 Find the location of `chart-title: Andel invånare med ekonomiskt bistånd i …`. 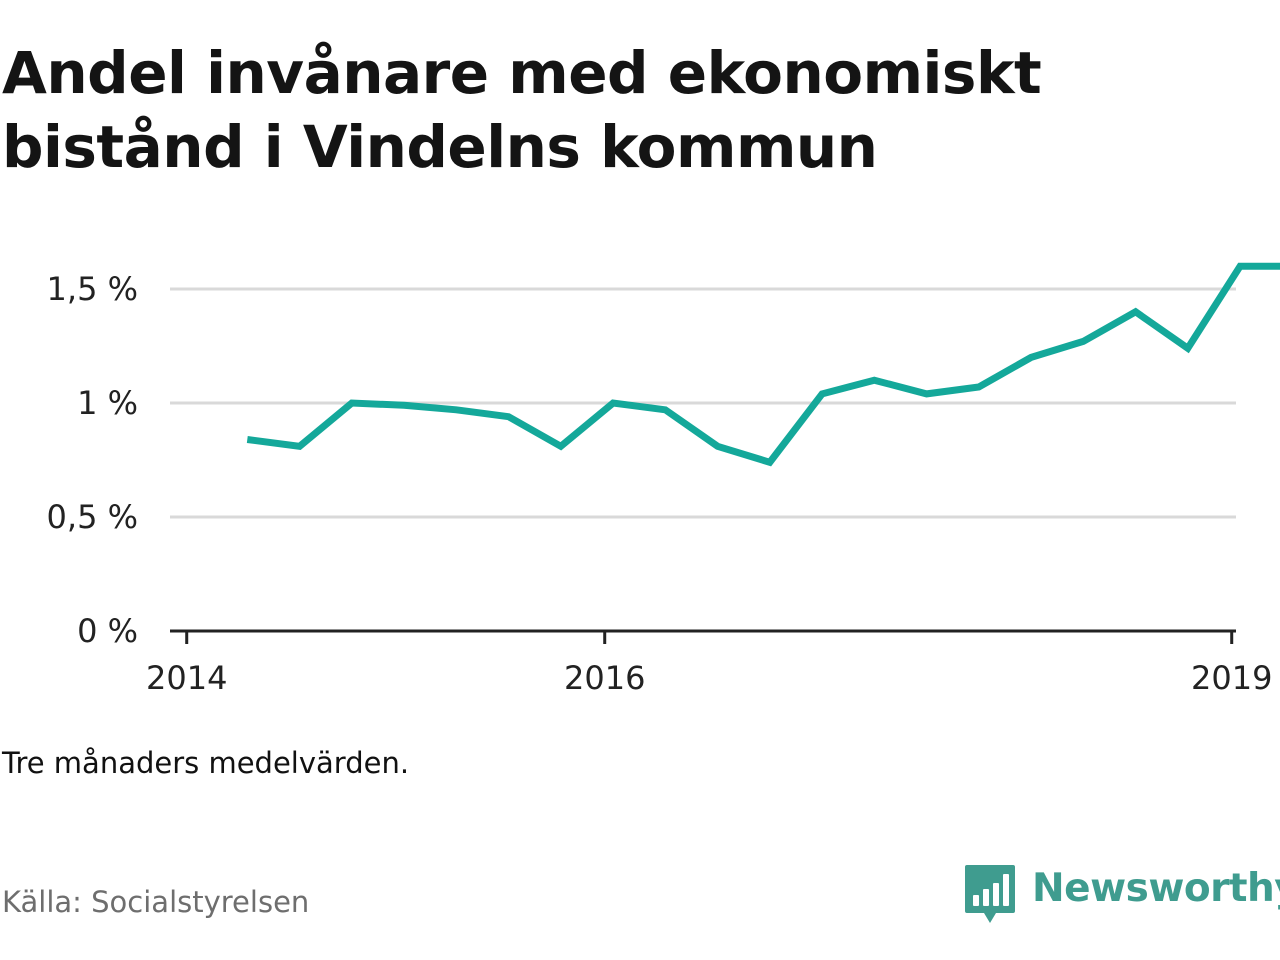

chart-title: Andel invånare med ekonomiskt bistånd i … is located at coordinates (522, 110).